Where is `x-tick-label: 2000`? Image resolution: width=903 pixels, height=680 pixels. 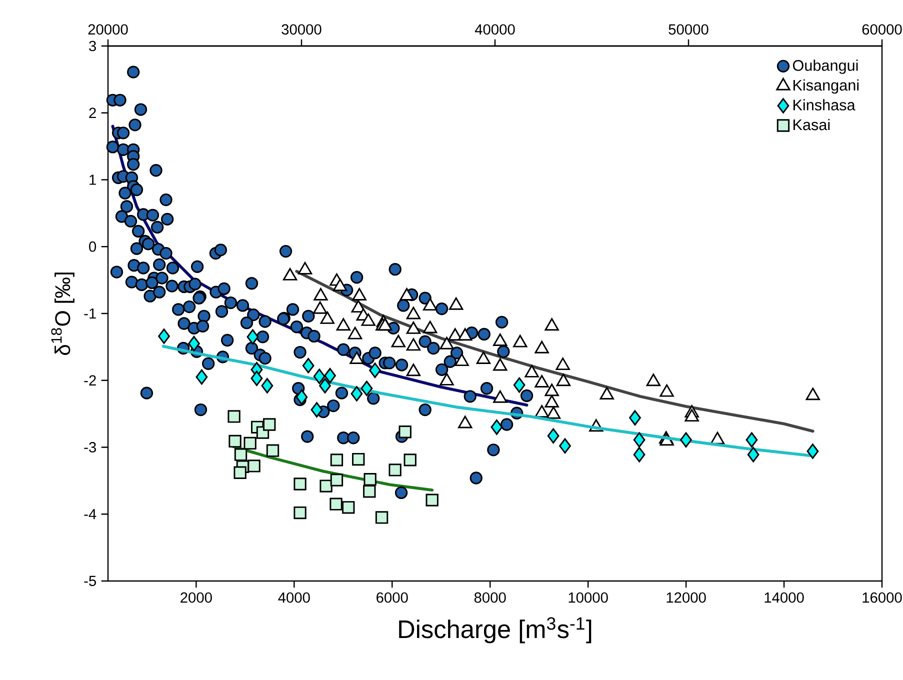
x-tick-label: 2000 is located at coordinates (196, 597).